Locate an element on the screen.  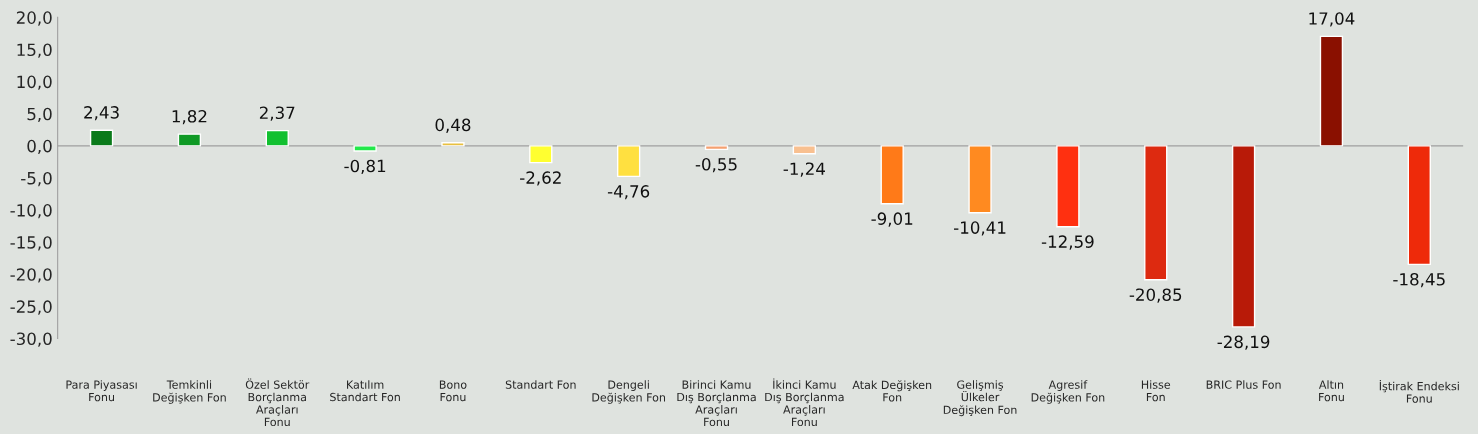
data-label: -2,62 is located at coordinates (540, 178).